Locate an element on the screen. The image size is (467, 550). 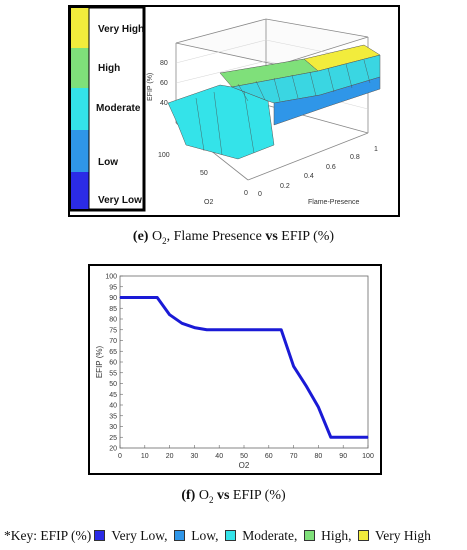
y-tick-label: 20 is located at coordinates (113, 449).